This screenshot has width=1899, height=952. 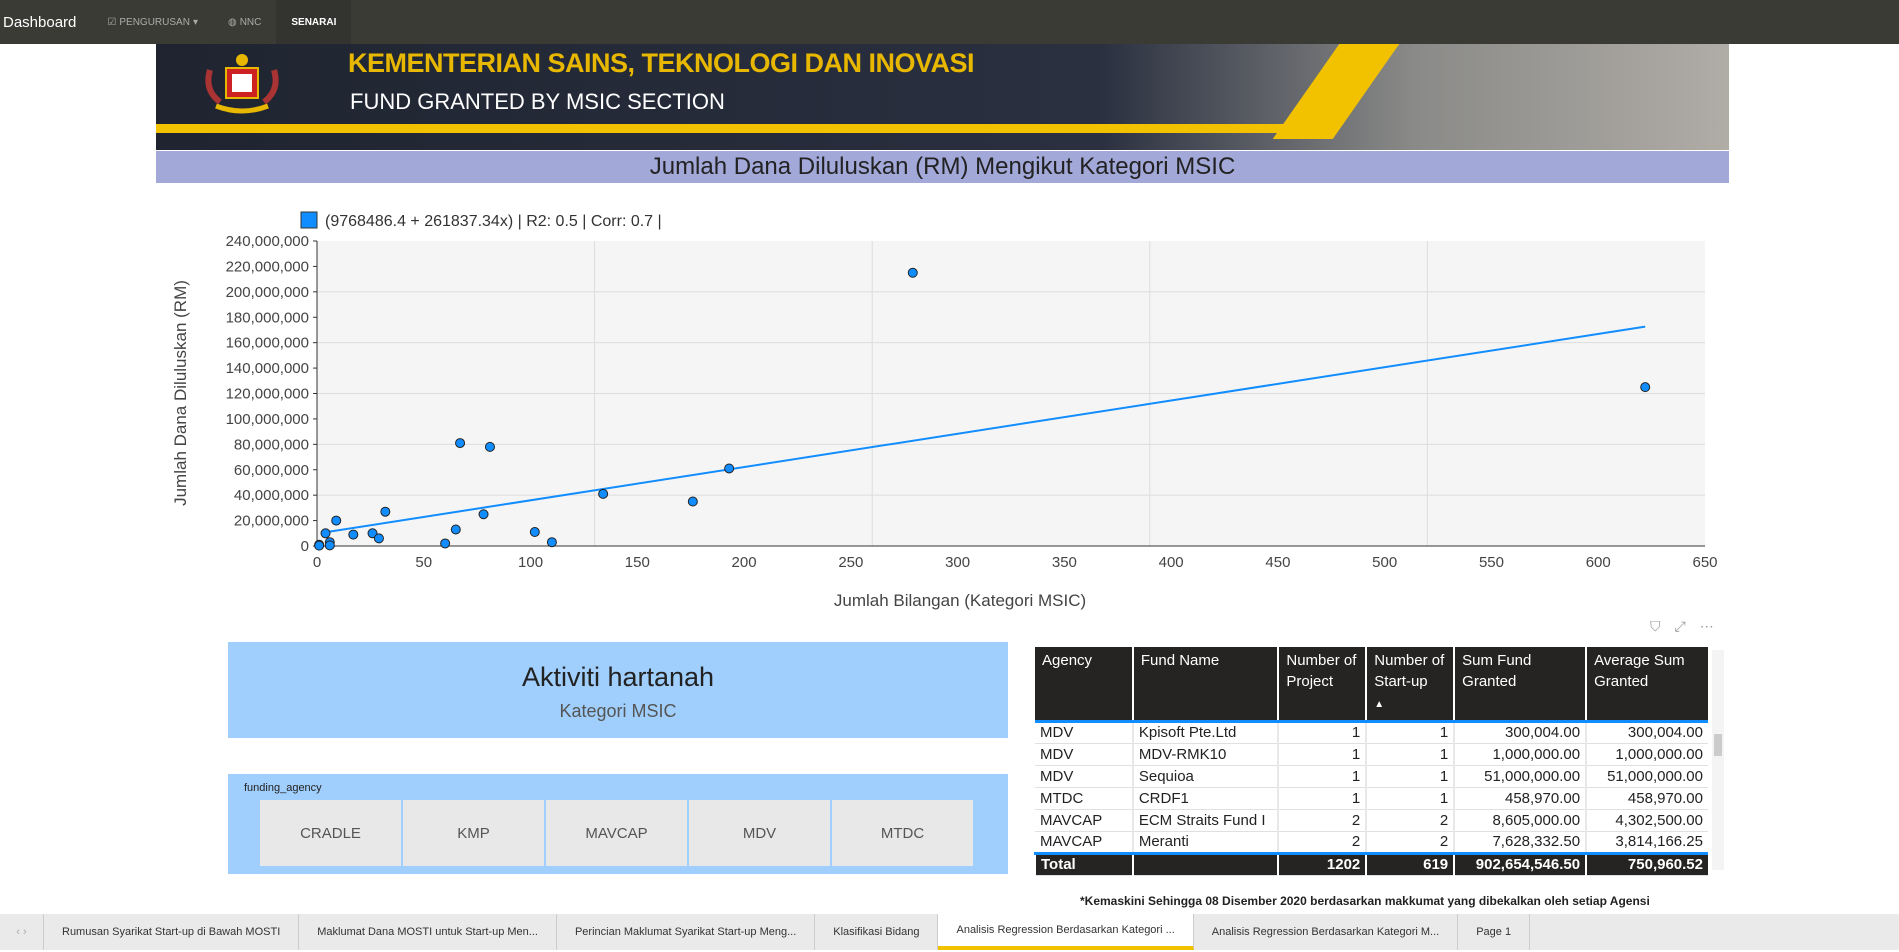 I want to click on col-number-of-project: Number of Project, so click(x=1322, y=685).